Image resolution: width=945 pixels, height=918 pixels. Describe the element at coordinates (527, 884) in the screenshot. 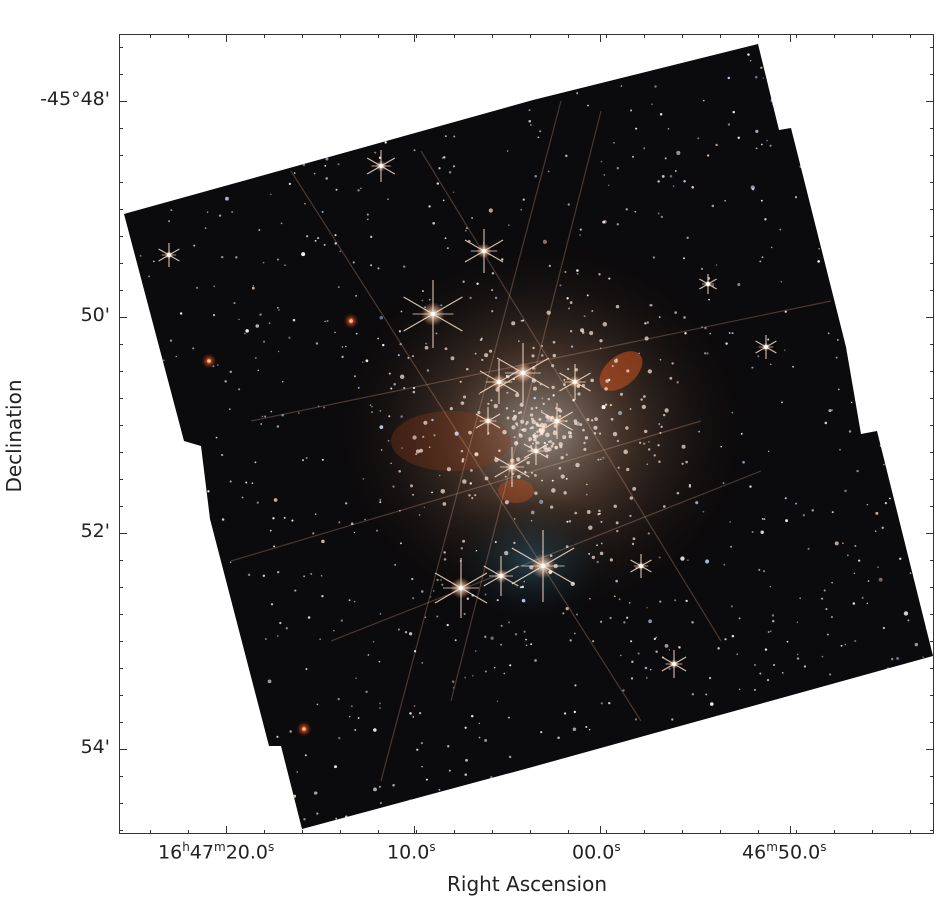

I see `x-axis-label: Right Ascension` at that location.